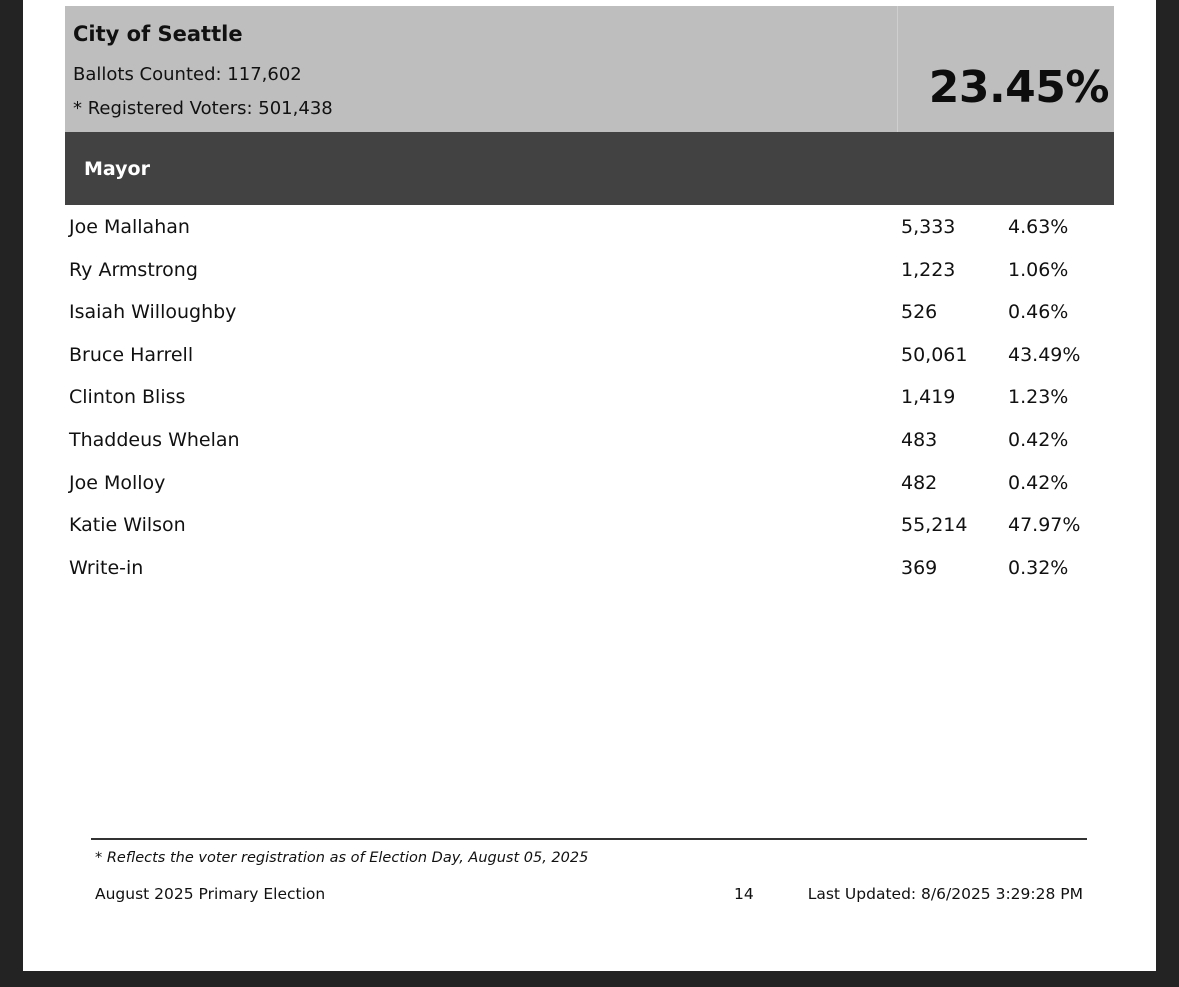  Describe the element at coordinates (1038, 227) in the screenshot. I see `candidate-percent: 4.63%` at that location.